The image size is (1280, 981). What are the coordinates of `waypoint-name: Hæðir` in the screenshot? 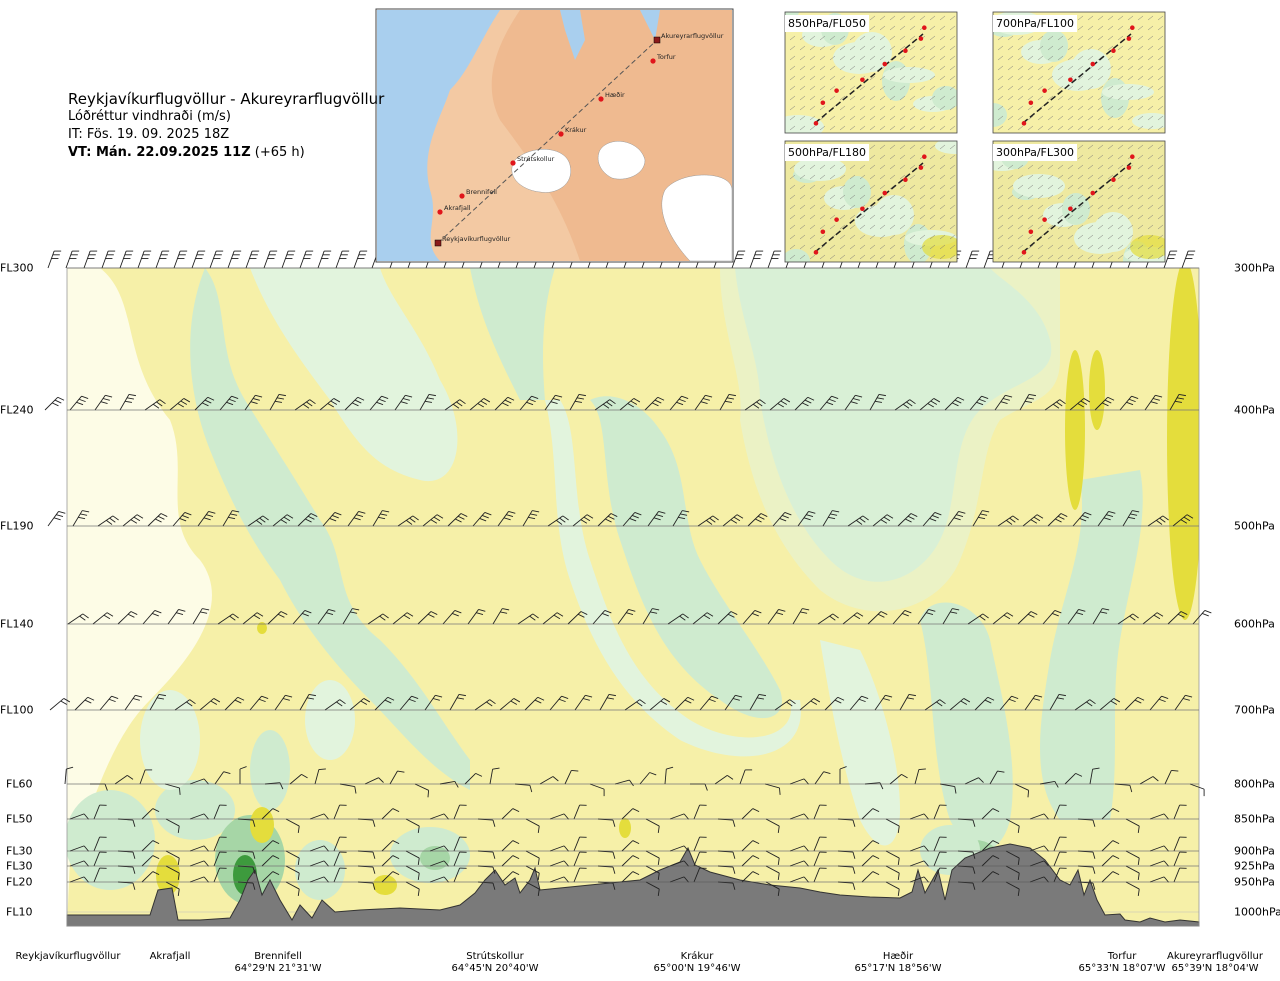 It's located at (898, 956).